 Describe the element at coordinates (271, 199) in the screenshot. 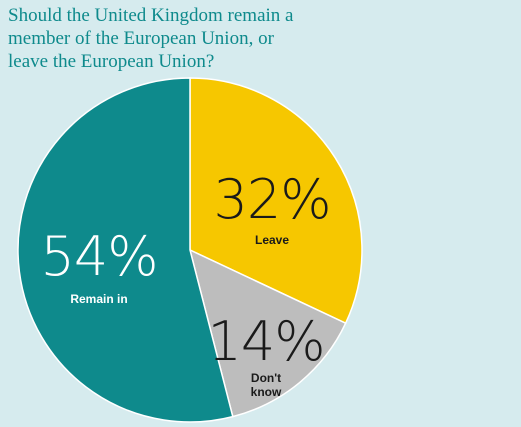

I see `slice-value-label-leave: 32%` at that location.